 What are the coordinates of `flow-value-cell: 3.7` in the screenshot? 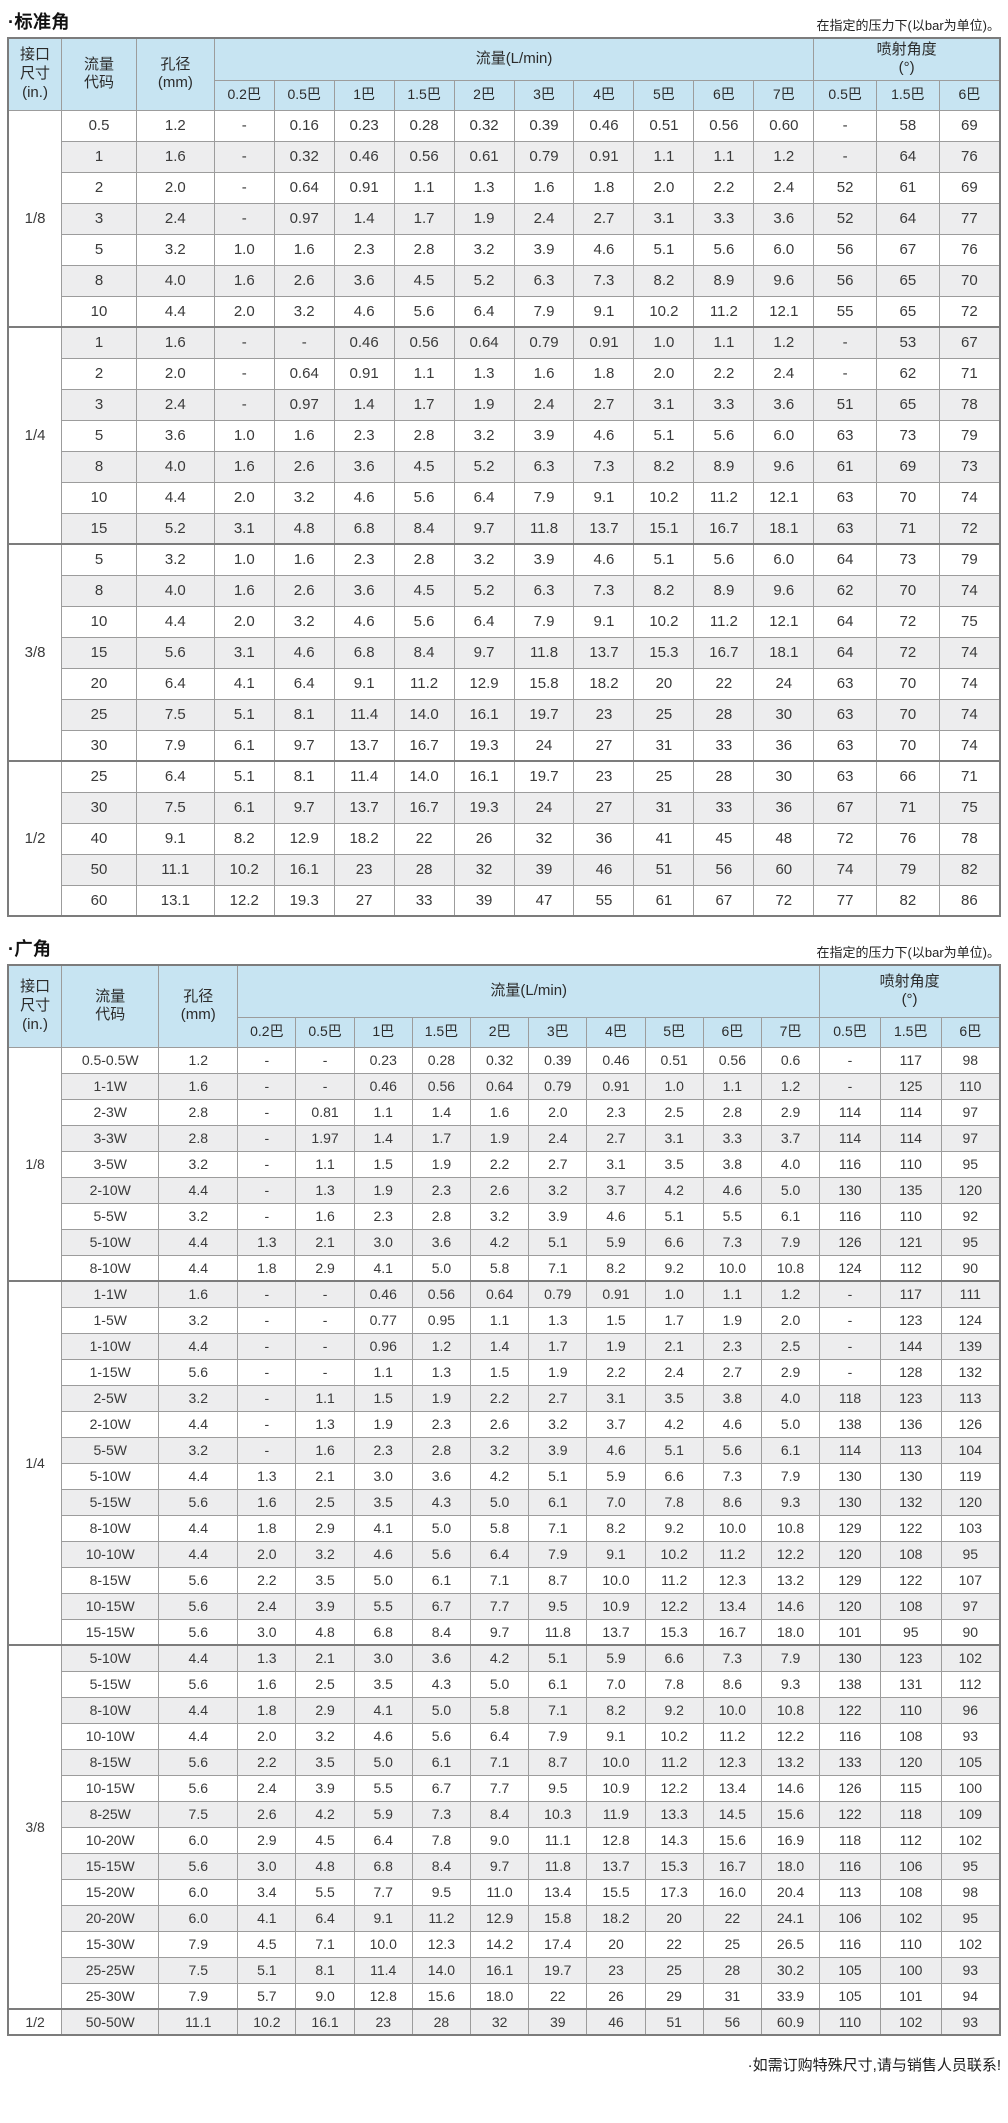 It's located at (616, 1190).